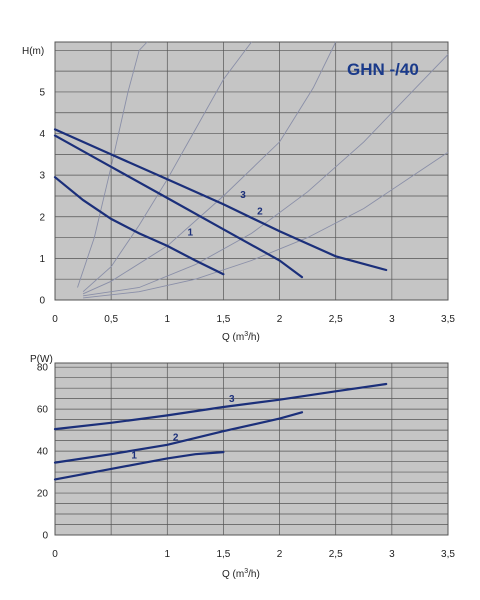  Describe the element at coordinates (43, 368) in the screenshot. I see `y-tick-label: 80` at that location.